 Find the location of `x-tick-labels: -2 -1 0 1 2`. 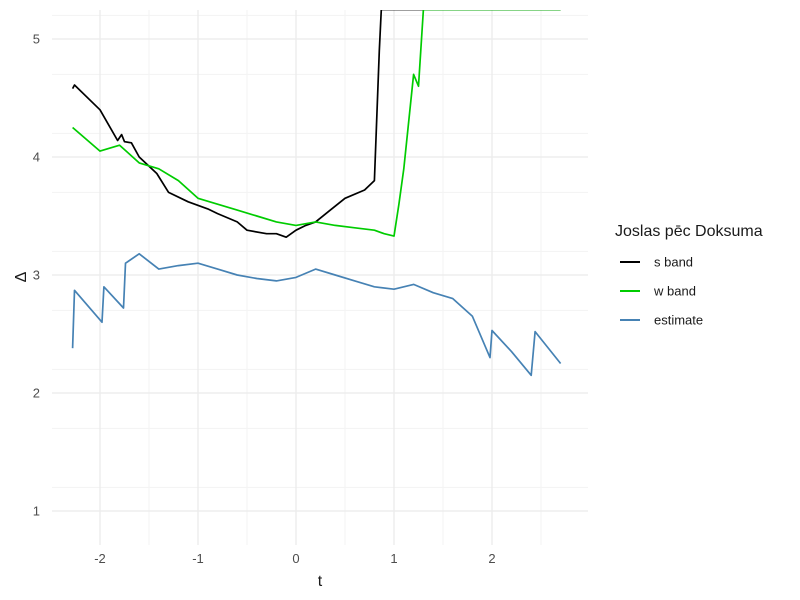

x-tick-labels: -2 -1 0 1 2 is located at coordinates (294, 558).